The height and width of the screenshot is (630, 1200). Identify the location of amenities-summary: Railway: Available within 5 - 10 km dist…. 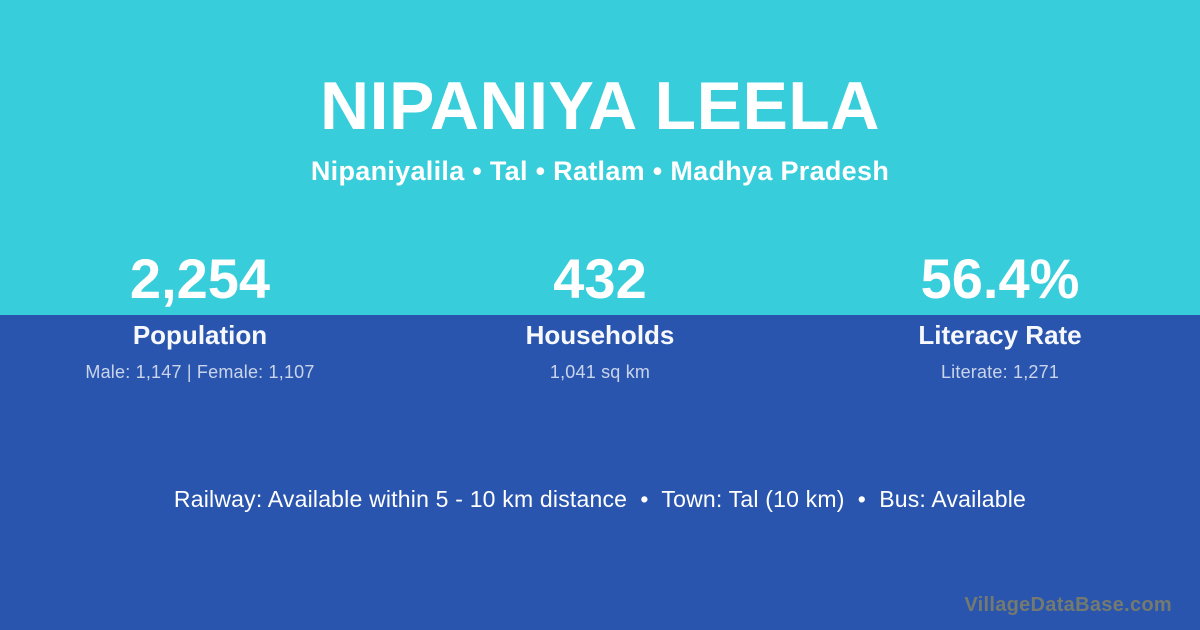
(600, 499).